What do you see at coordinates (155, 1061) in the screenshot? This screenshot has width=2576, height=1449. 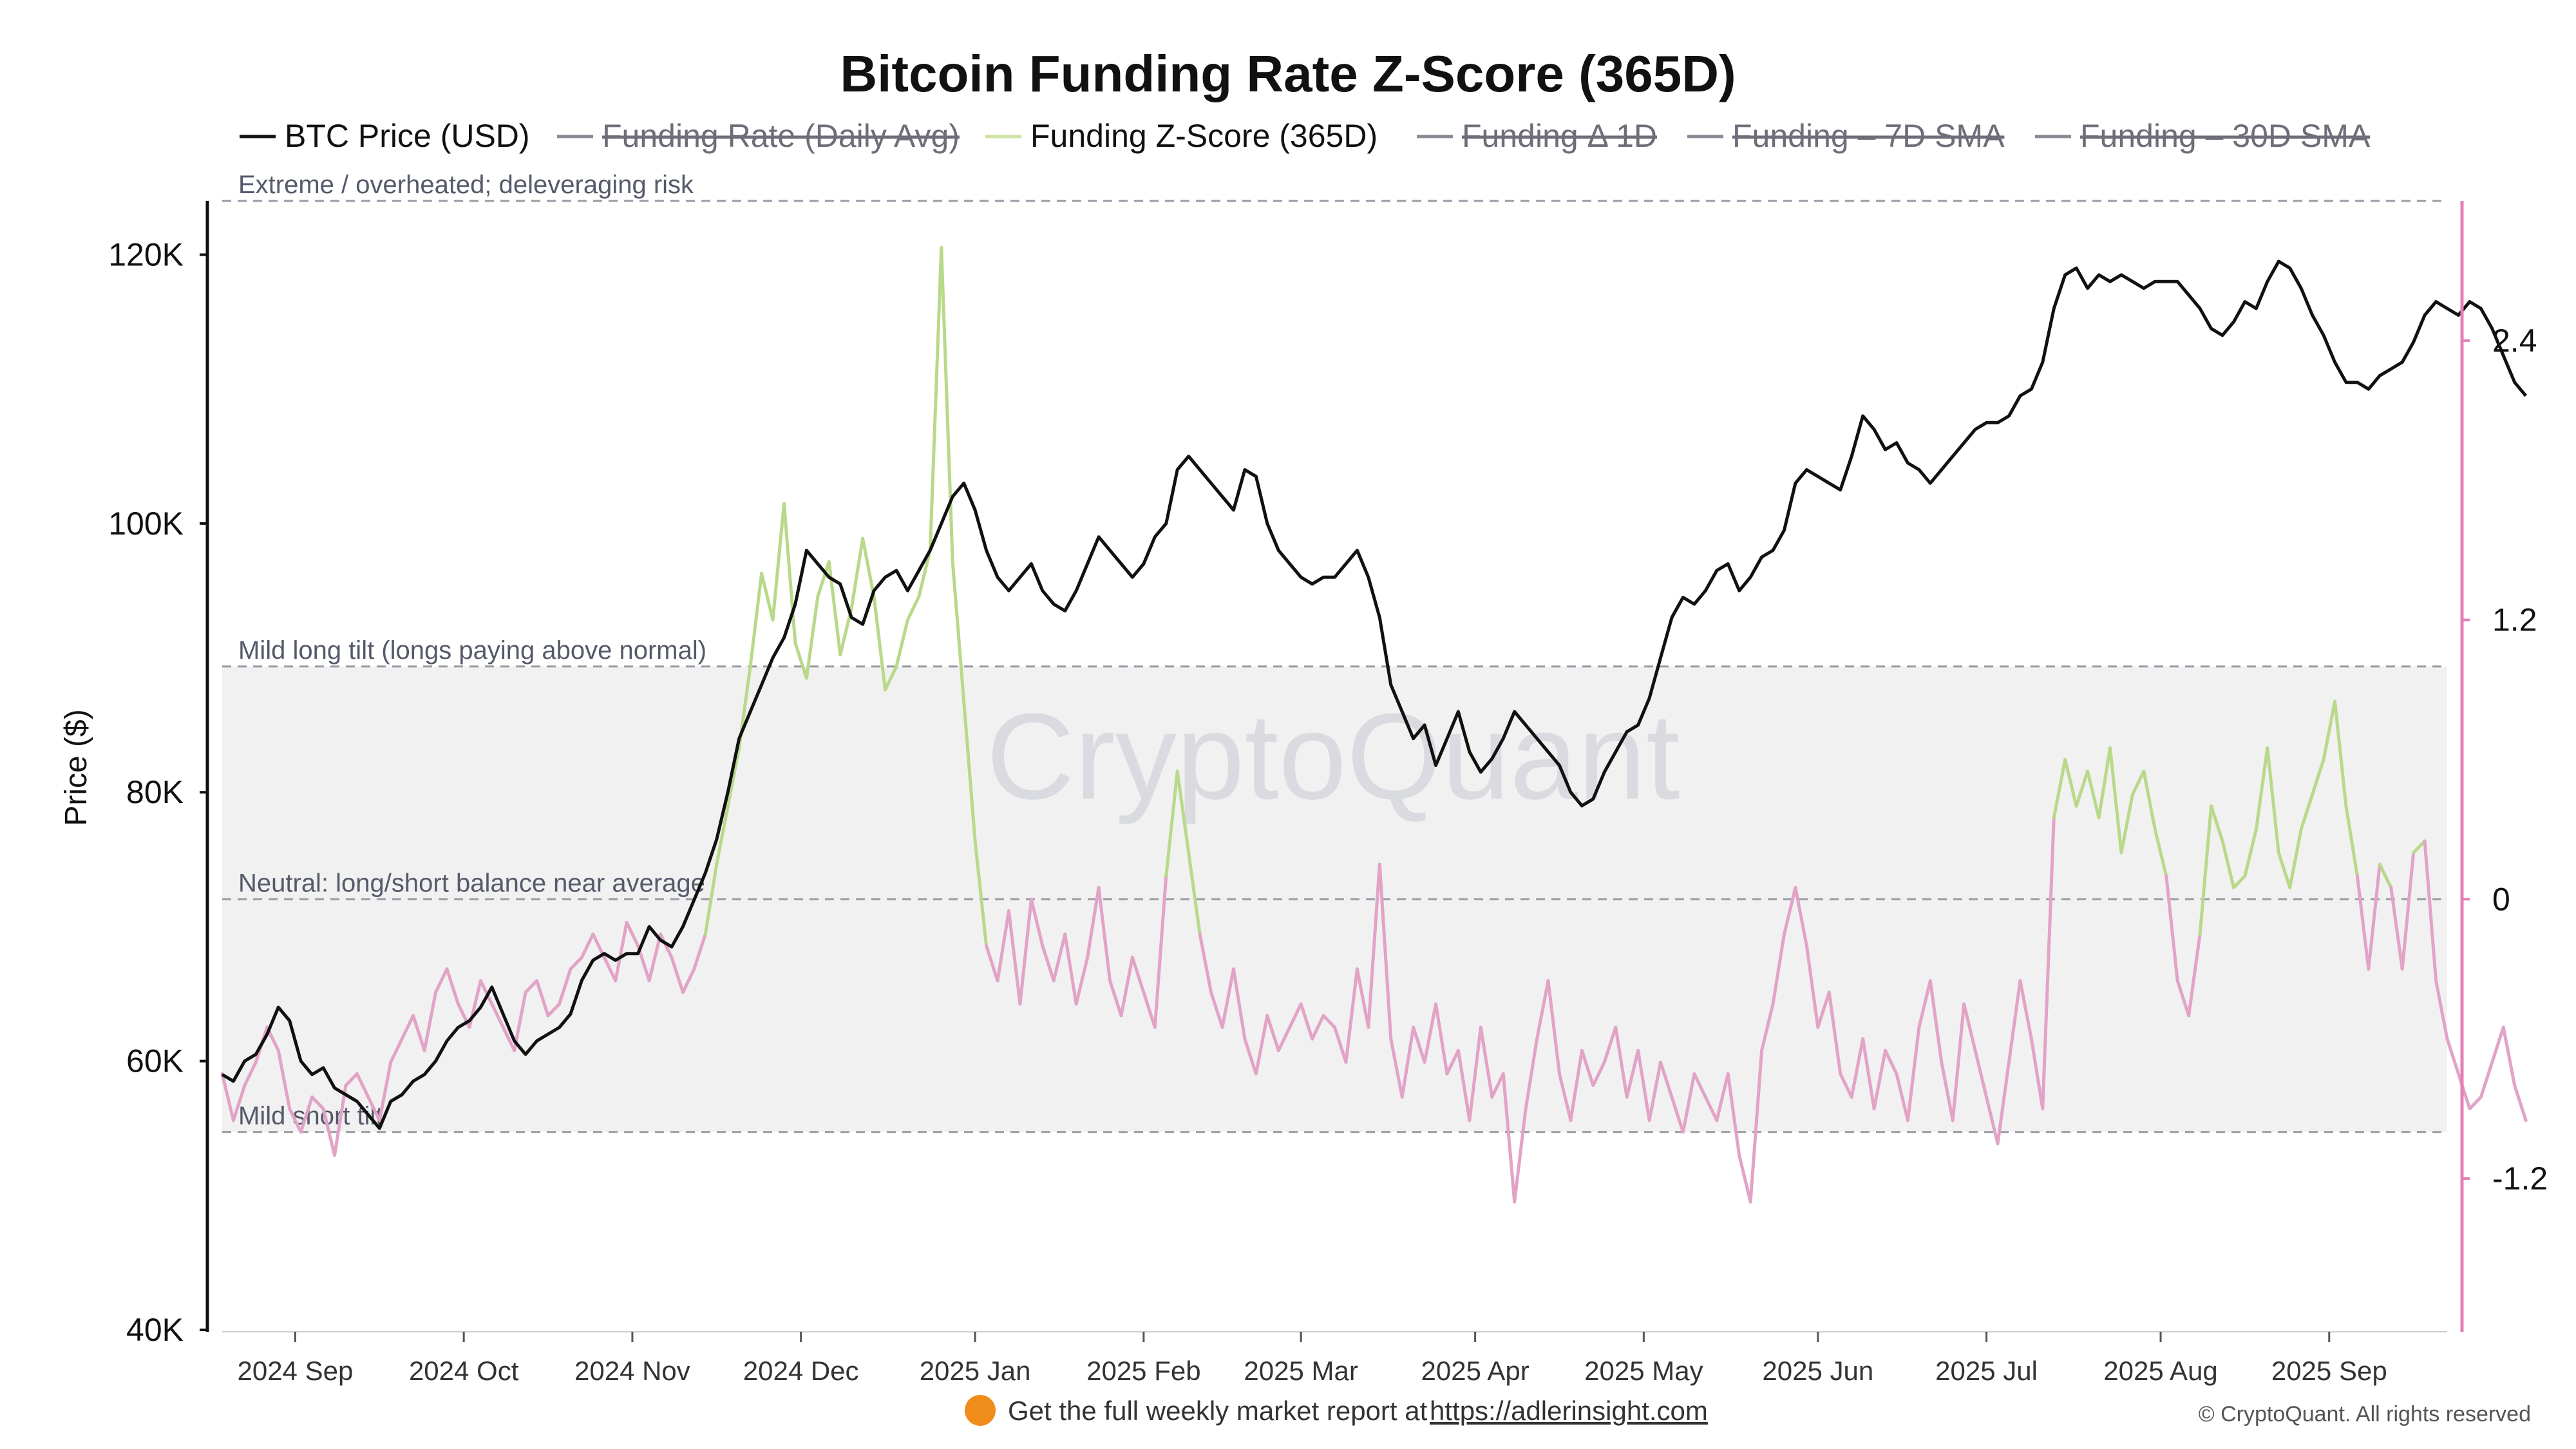 I see `left-tick-label: 60K` at bounding box center [155, 1061].